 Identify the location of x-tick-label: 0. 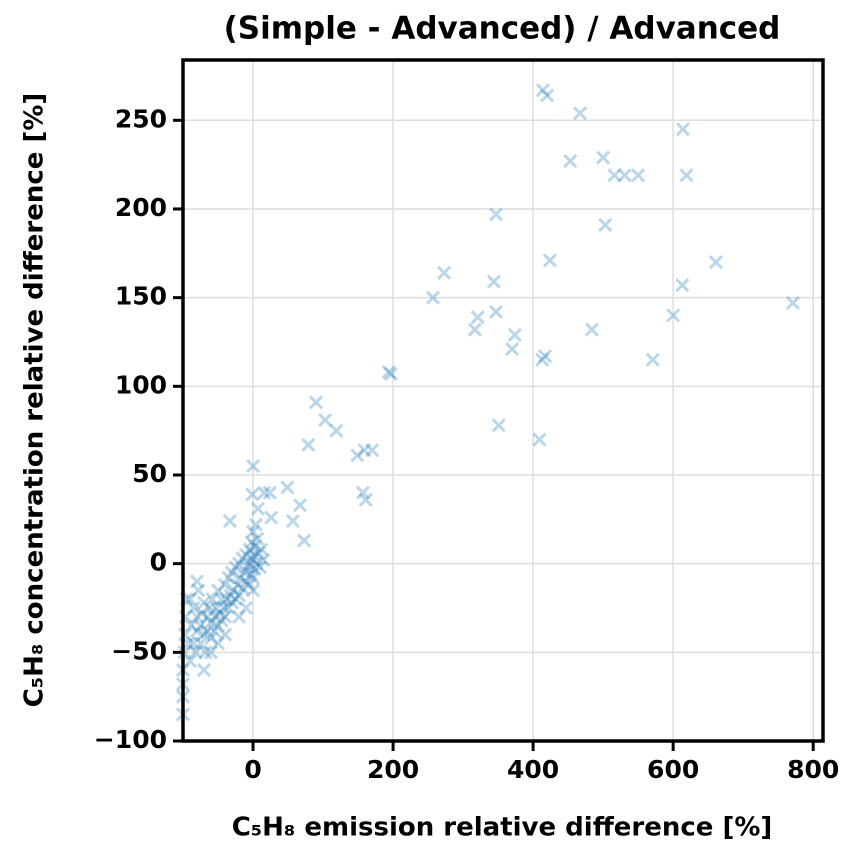
(252, 769).